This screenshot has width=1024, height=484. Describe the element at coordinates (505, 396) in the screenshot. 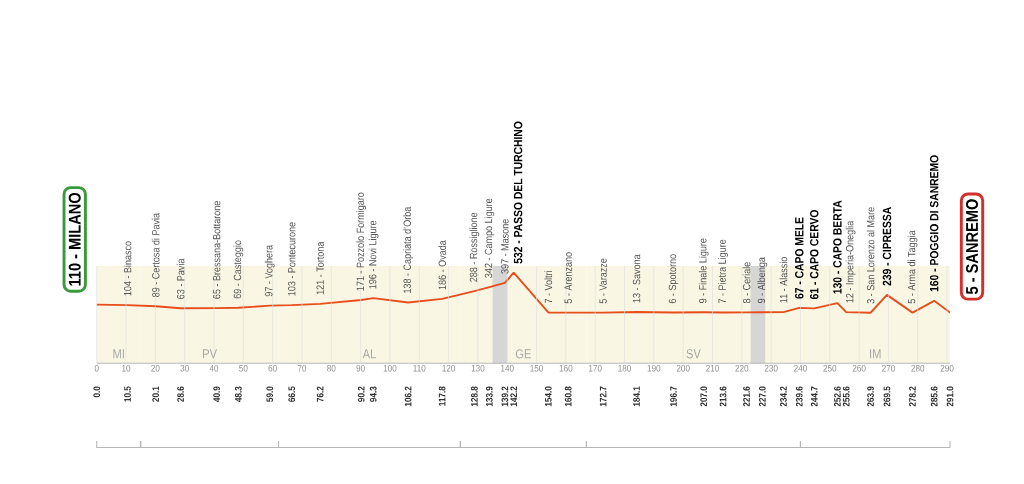

I see `x2-tick-label: 139.2` at that location.